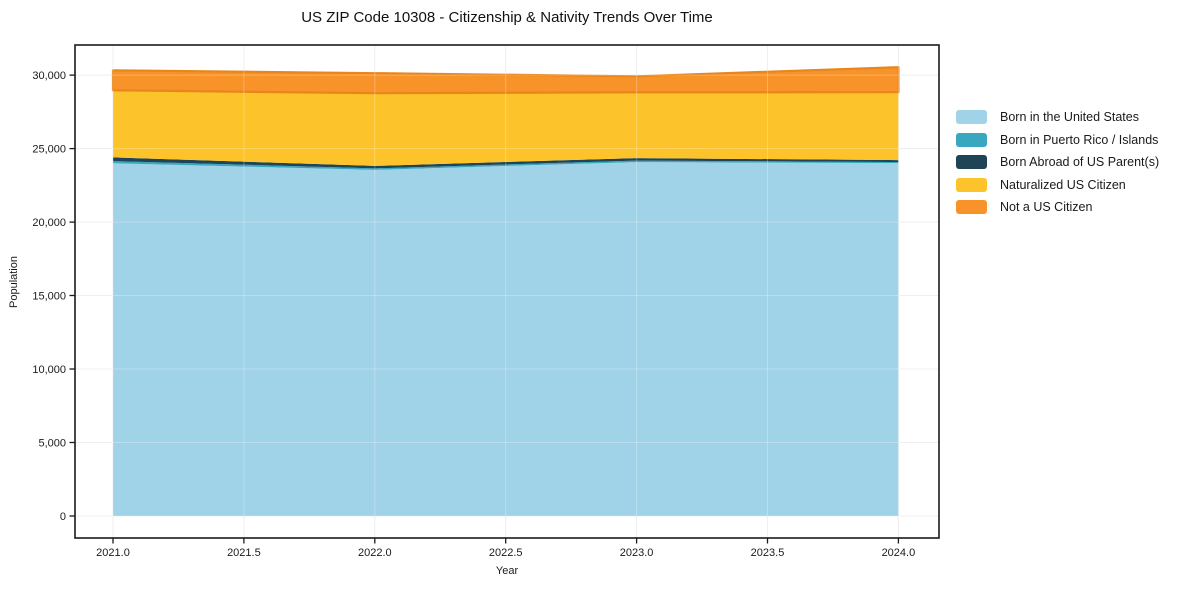 The width and height of the screenshot is (1189, 590). What do you see at coordinates (1080, 162) in the screenshot?
I see `legend-label: Born Abroad of US Parent(s)` at bounding box center [1080, 162].